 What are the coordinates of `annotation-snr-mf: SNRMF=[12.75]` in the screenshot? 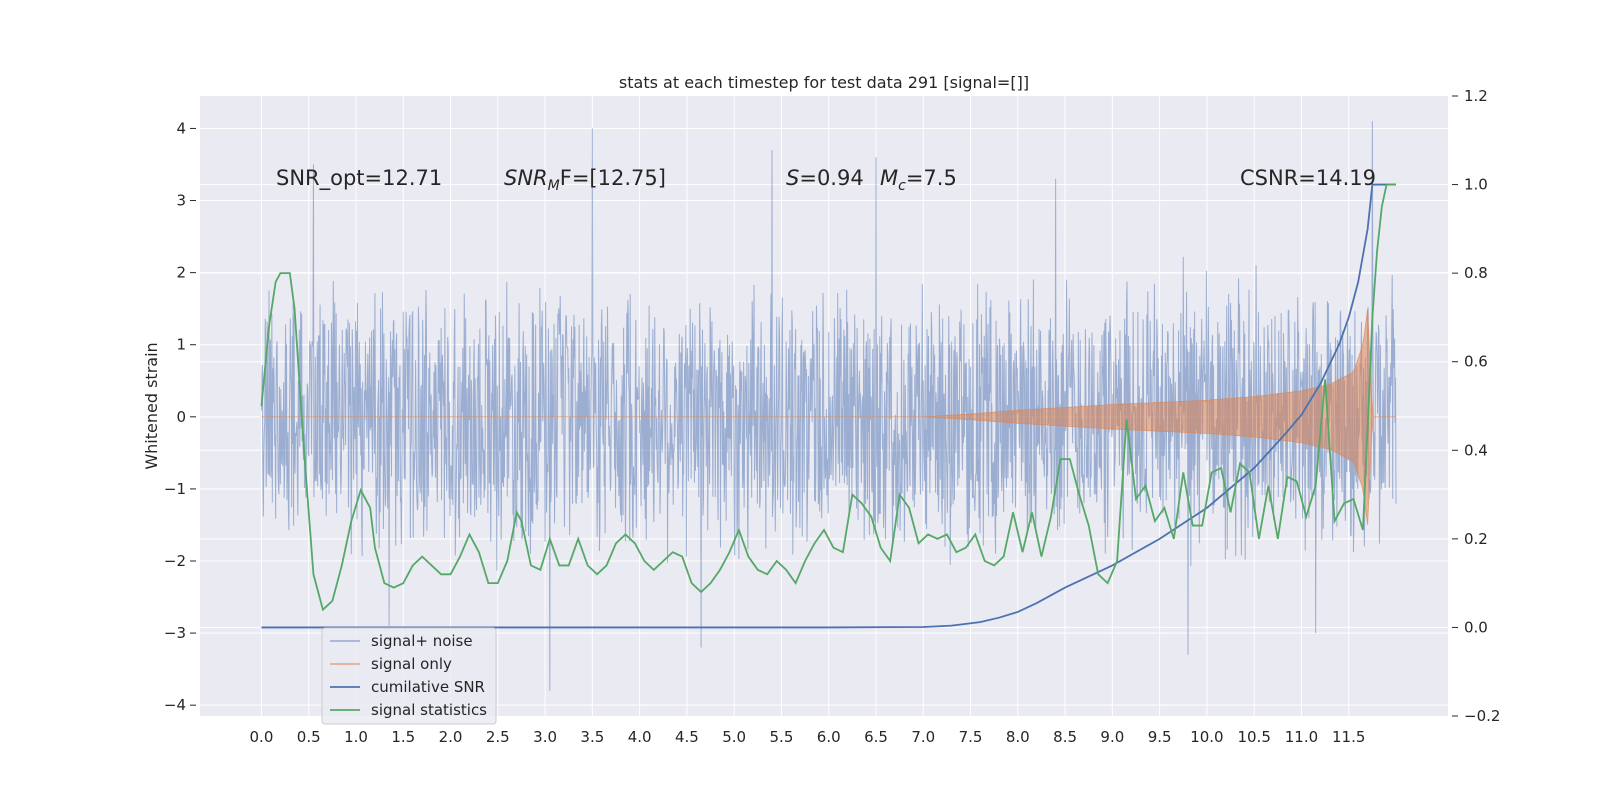 It's located at (585, 180).